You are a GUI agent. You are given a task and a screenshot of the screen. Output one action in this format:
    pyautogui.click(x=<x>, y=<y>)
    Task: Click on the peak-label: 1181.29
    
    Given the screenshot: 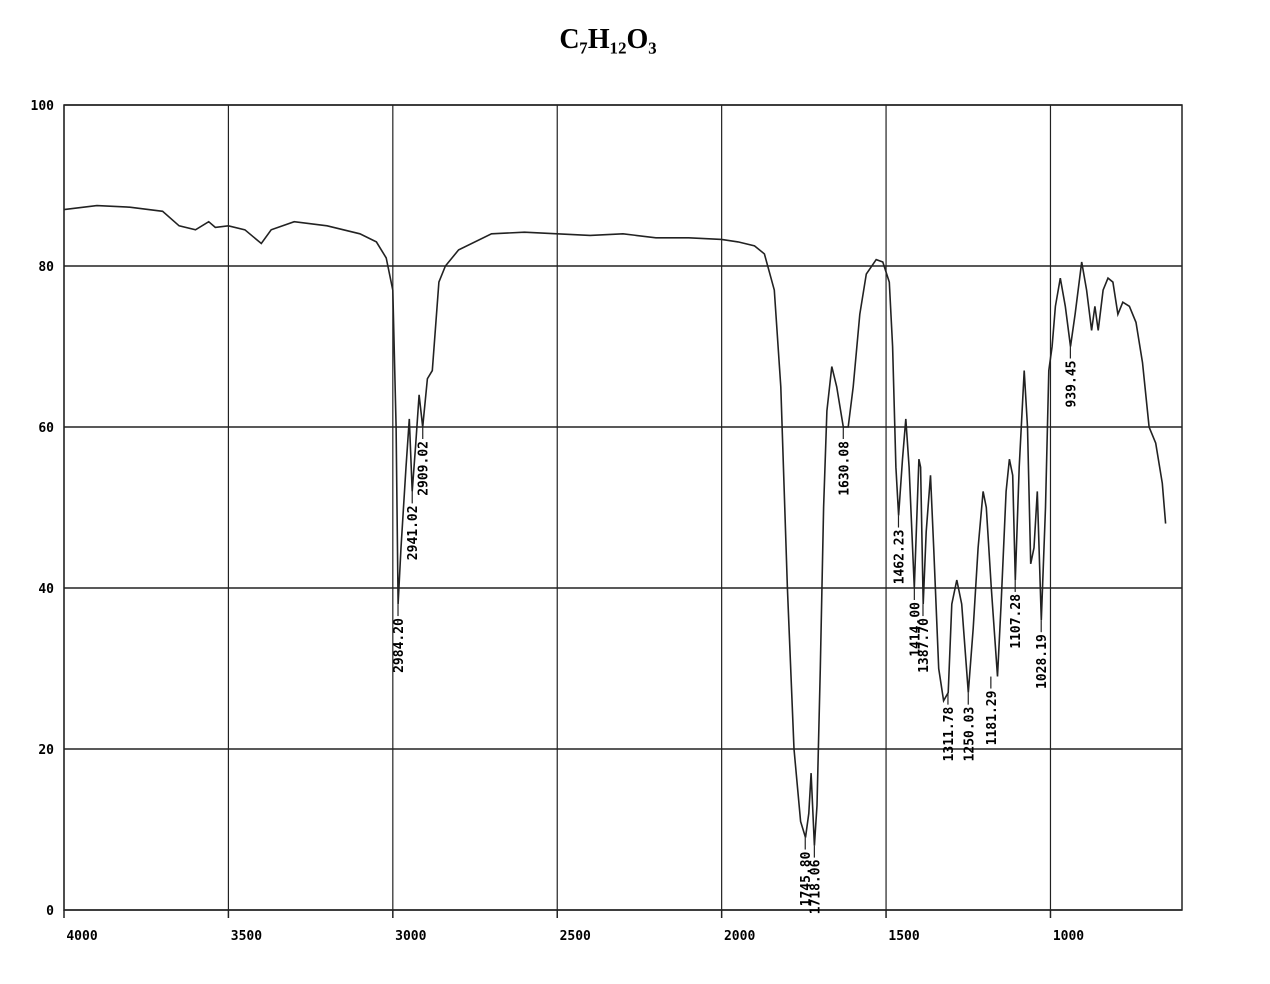 What is the action you would take?
    pyautogui.click(x=992, y=718)
    